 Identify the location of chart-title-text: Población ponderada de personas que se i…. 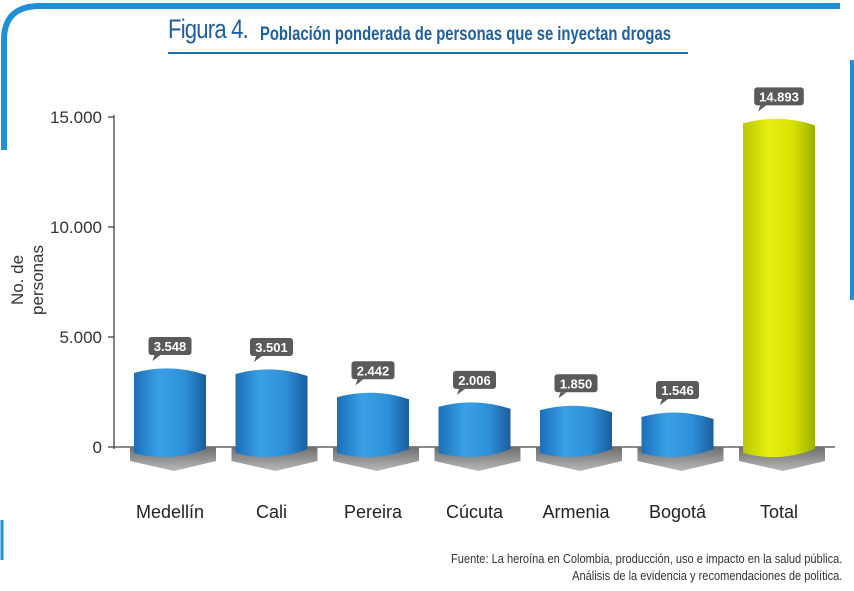
(465, 34).